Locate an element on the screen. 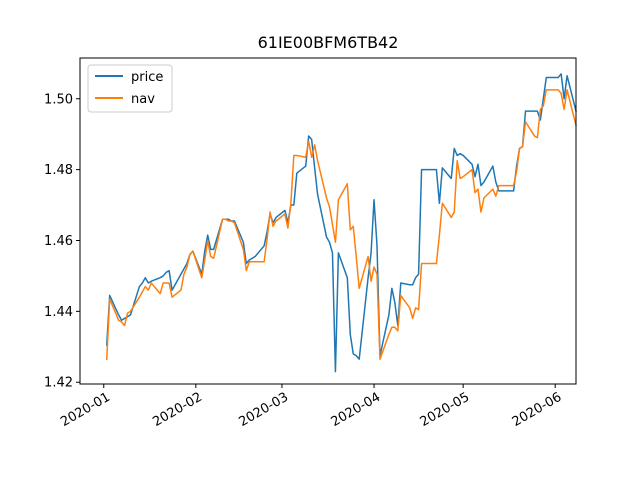 This screenshot has width=640, height=480. y-tick-label: 1.50 is located at coordinates (58, 99).